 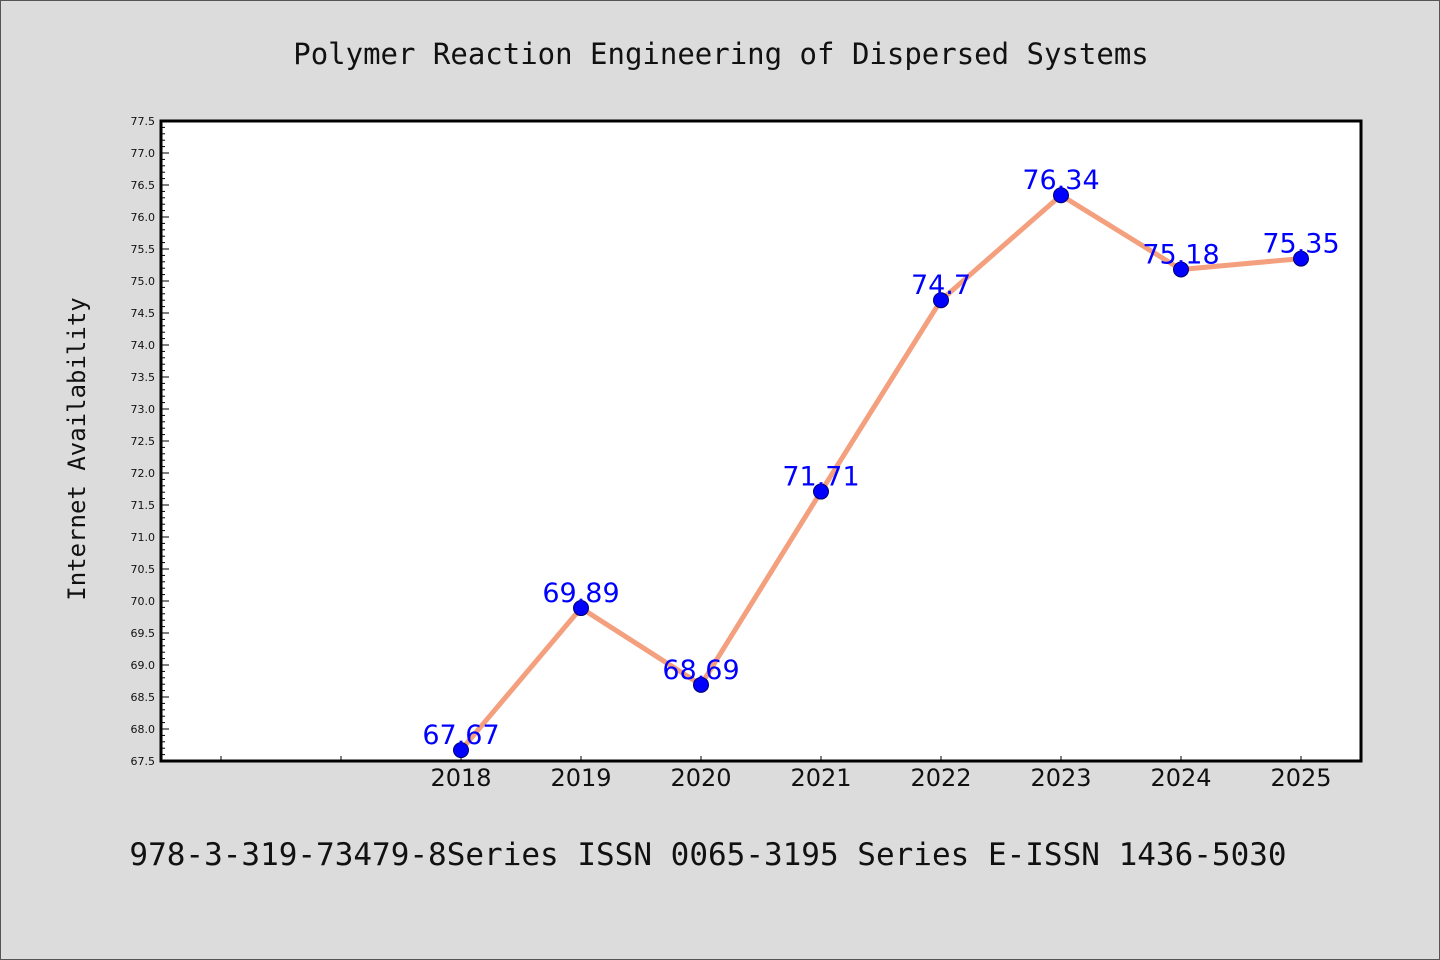 What do you see at coordinates (820, 778) in the screenshot?
I see `x-tick-label: 2021` at bounding box center [820, 778].